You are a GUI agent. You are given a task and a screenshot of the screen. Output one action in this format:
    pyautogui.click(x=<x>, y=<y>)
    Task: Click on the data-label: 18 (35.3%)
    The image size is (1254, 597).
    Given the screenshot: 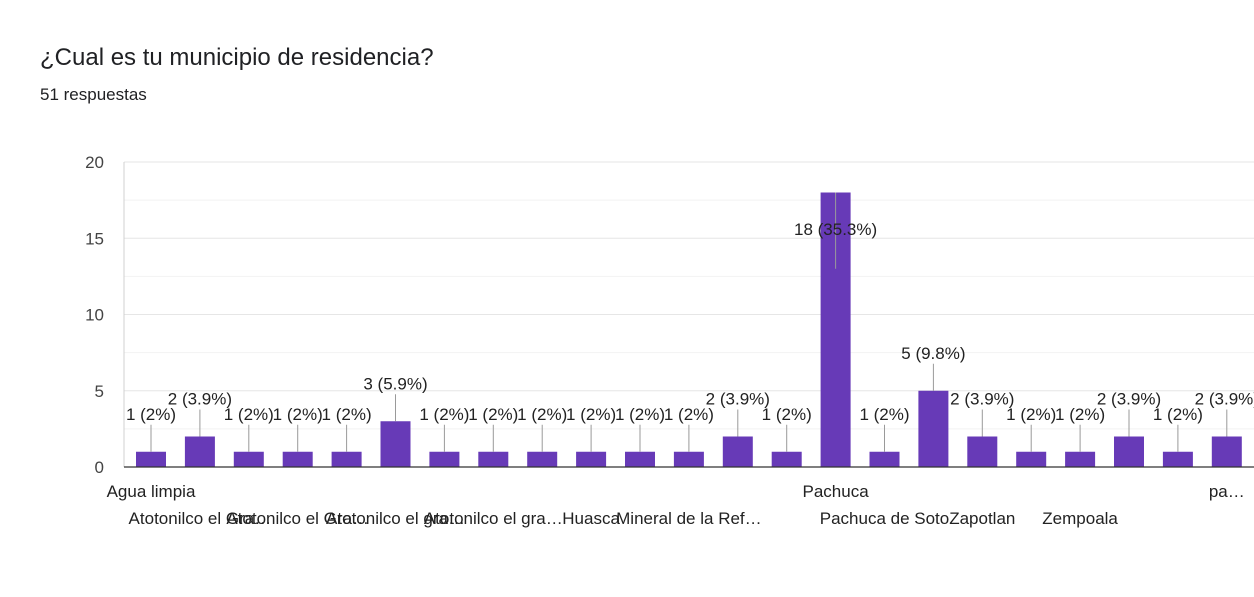 What is the action you would take?
    pyautogui.click(x=835, y=229)
    